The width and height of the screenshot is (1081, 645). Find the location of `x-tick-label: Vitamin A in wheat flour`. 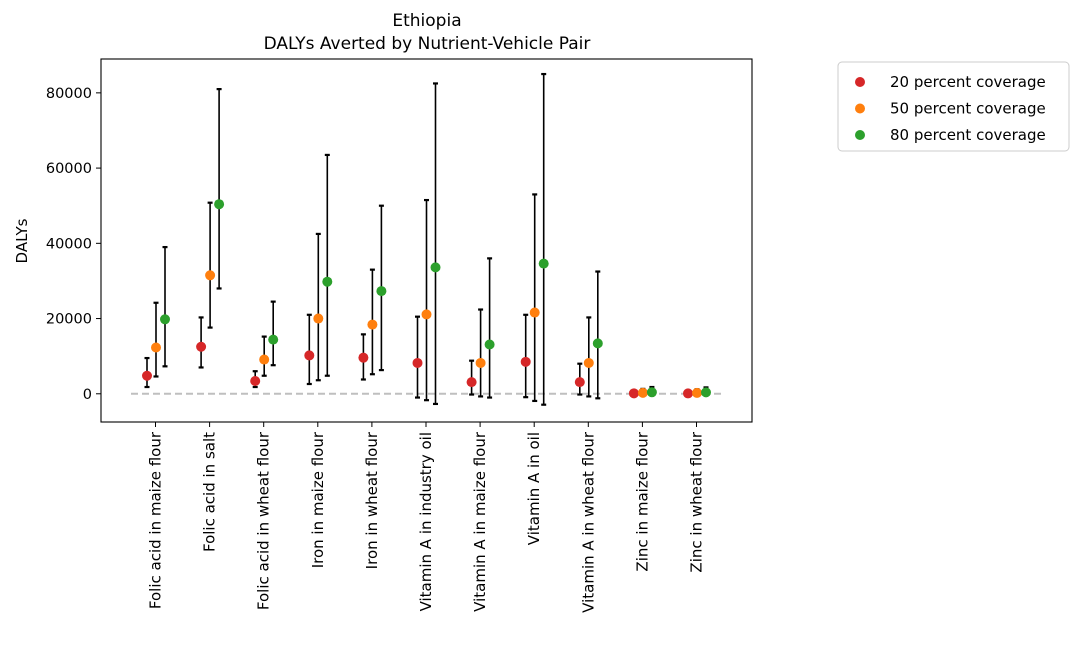

x-tick-label: Vitamin A in wheat flour is located at coordinates (588, 522).